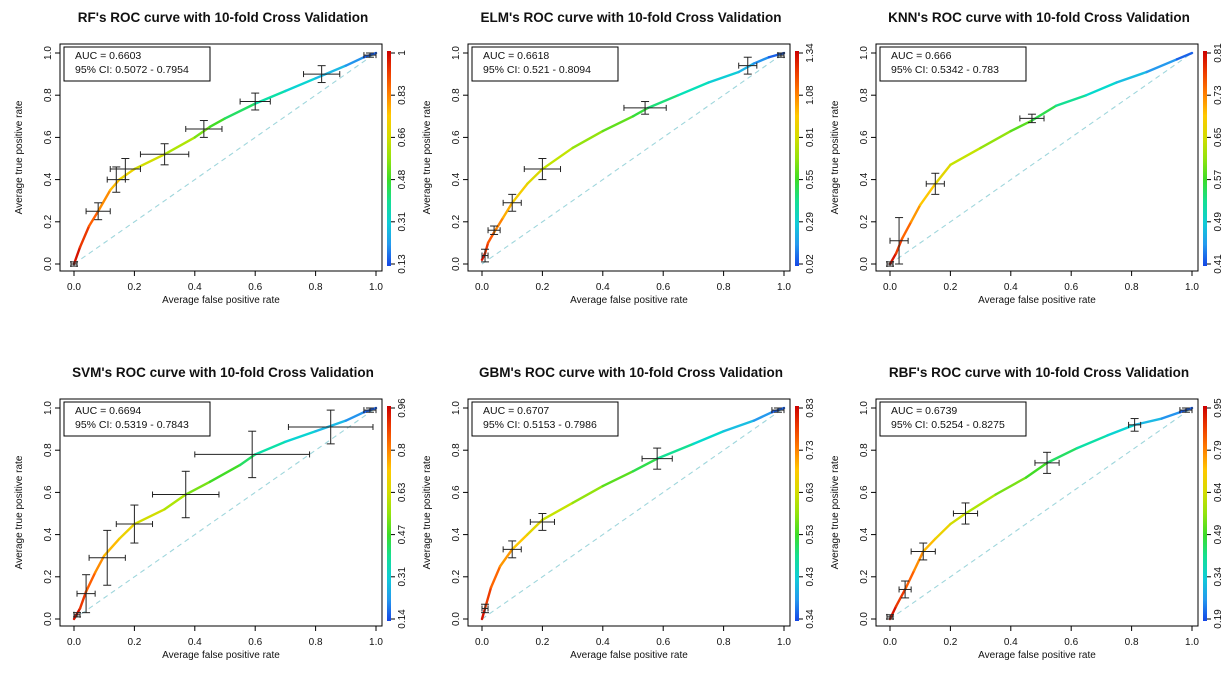 The height and width of the screenshot is (691, 1225). Describe the element at coordinates (810, 95) in the screenshot. I see `colorbar-tick-label: 1.08` at that location.